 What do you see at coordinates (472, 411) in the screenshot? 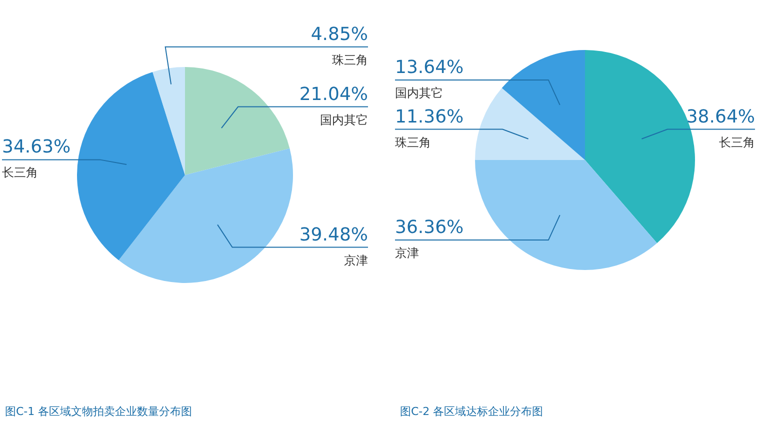
I see `text: 图C-2 各区域达标企业分布图` at bounding box center [472, 411].